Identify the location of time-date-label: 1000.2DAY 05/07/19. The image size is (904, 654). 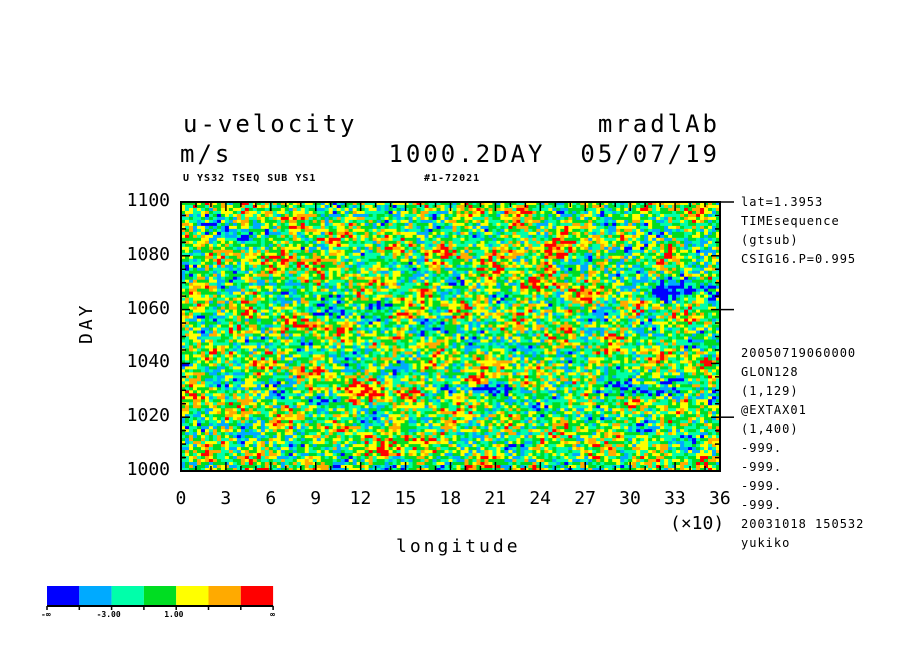
(554, 154).